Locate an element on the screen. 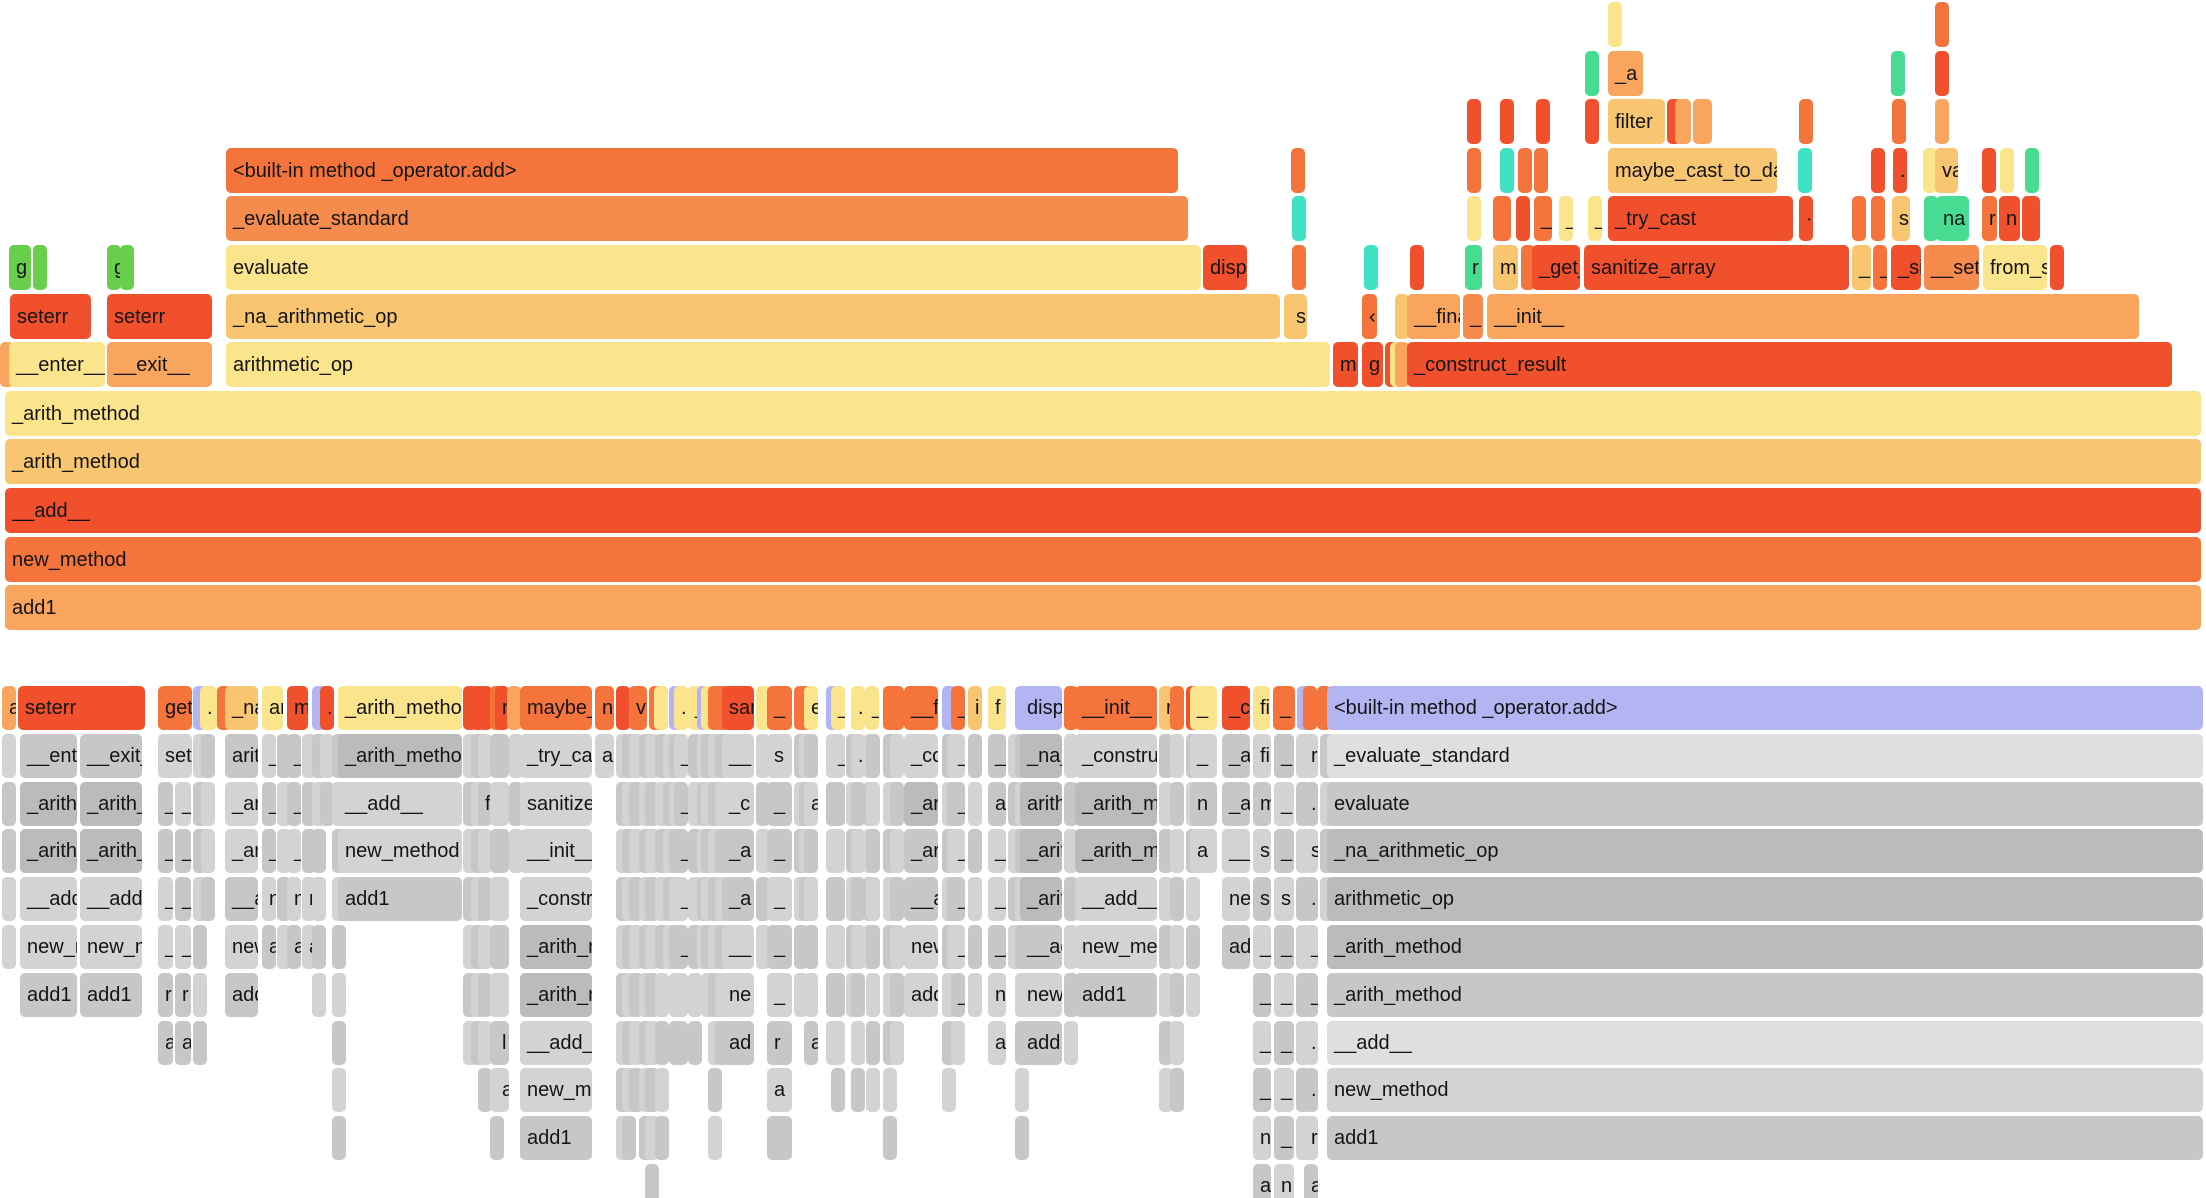 The width and height of the screenshot is (2206, 1198). frame-bar: __enter__ is located at coordinates (57, 364).